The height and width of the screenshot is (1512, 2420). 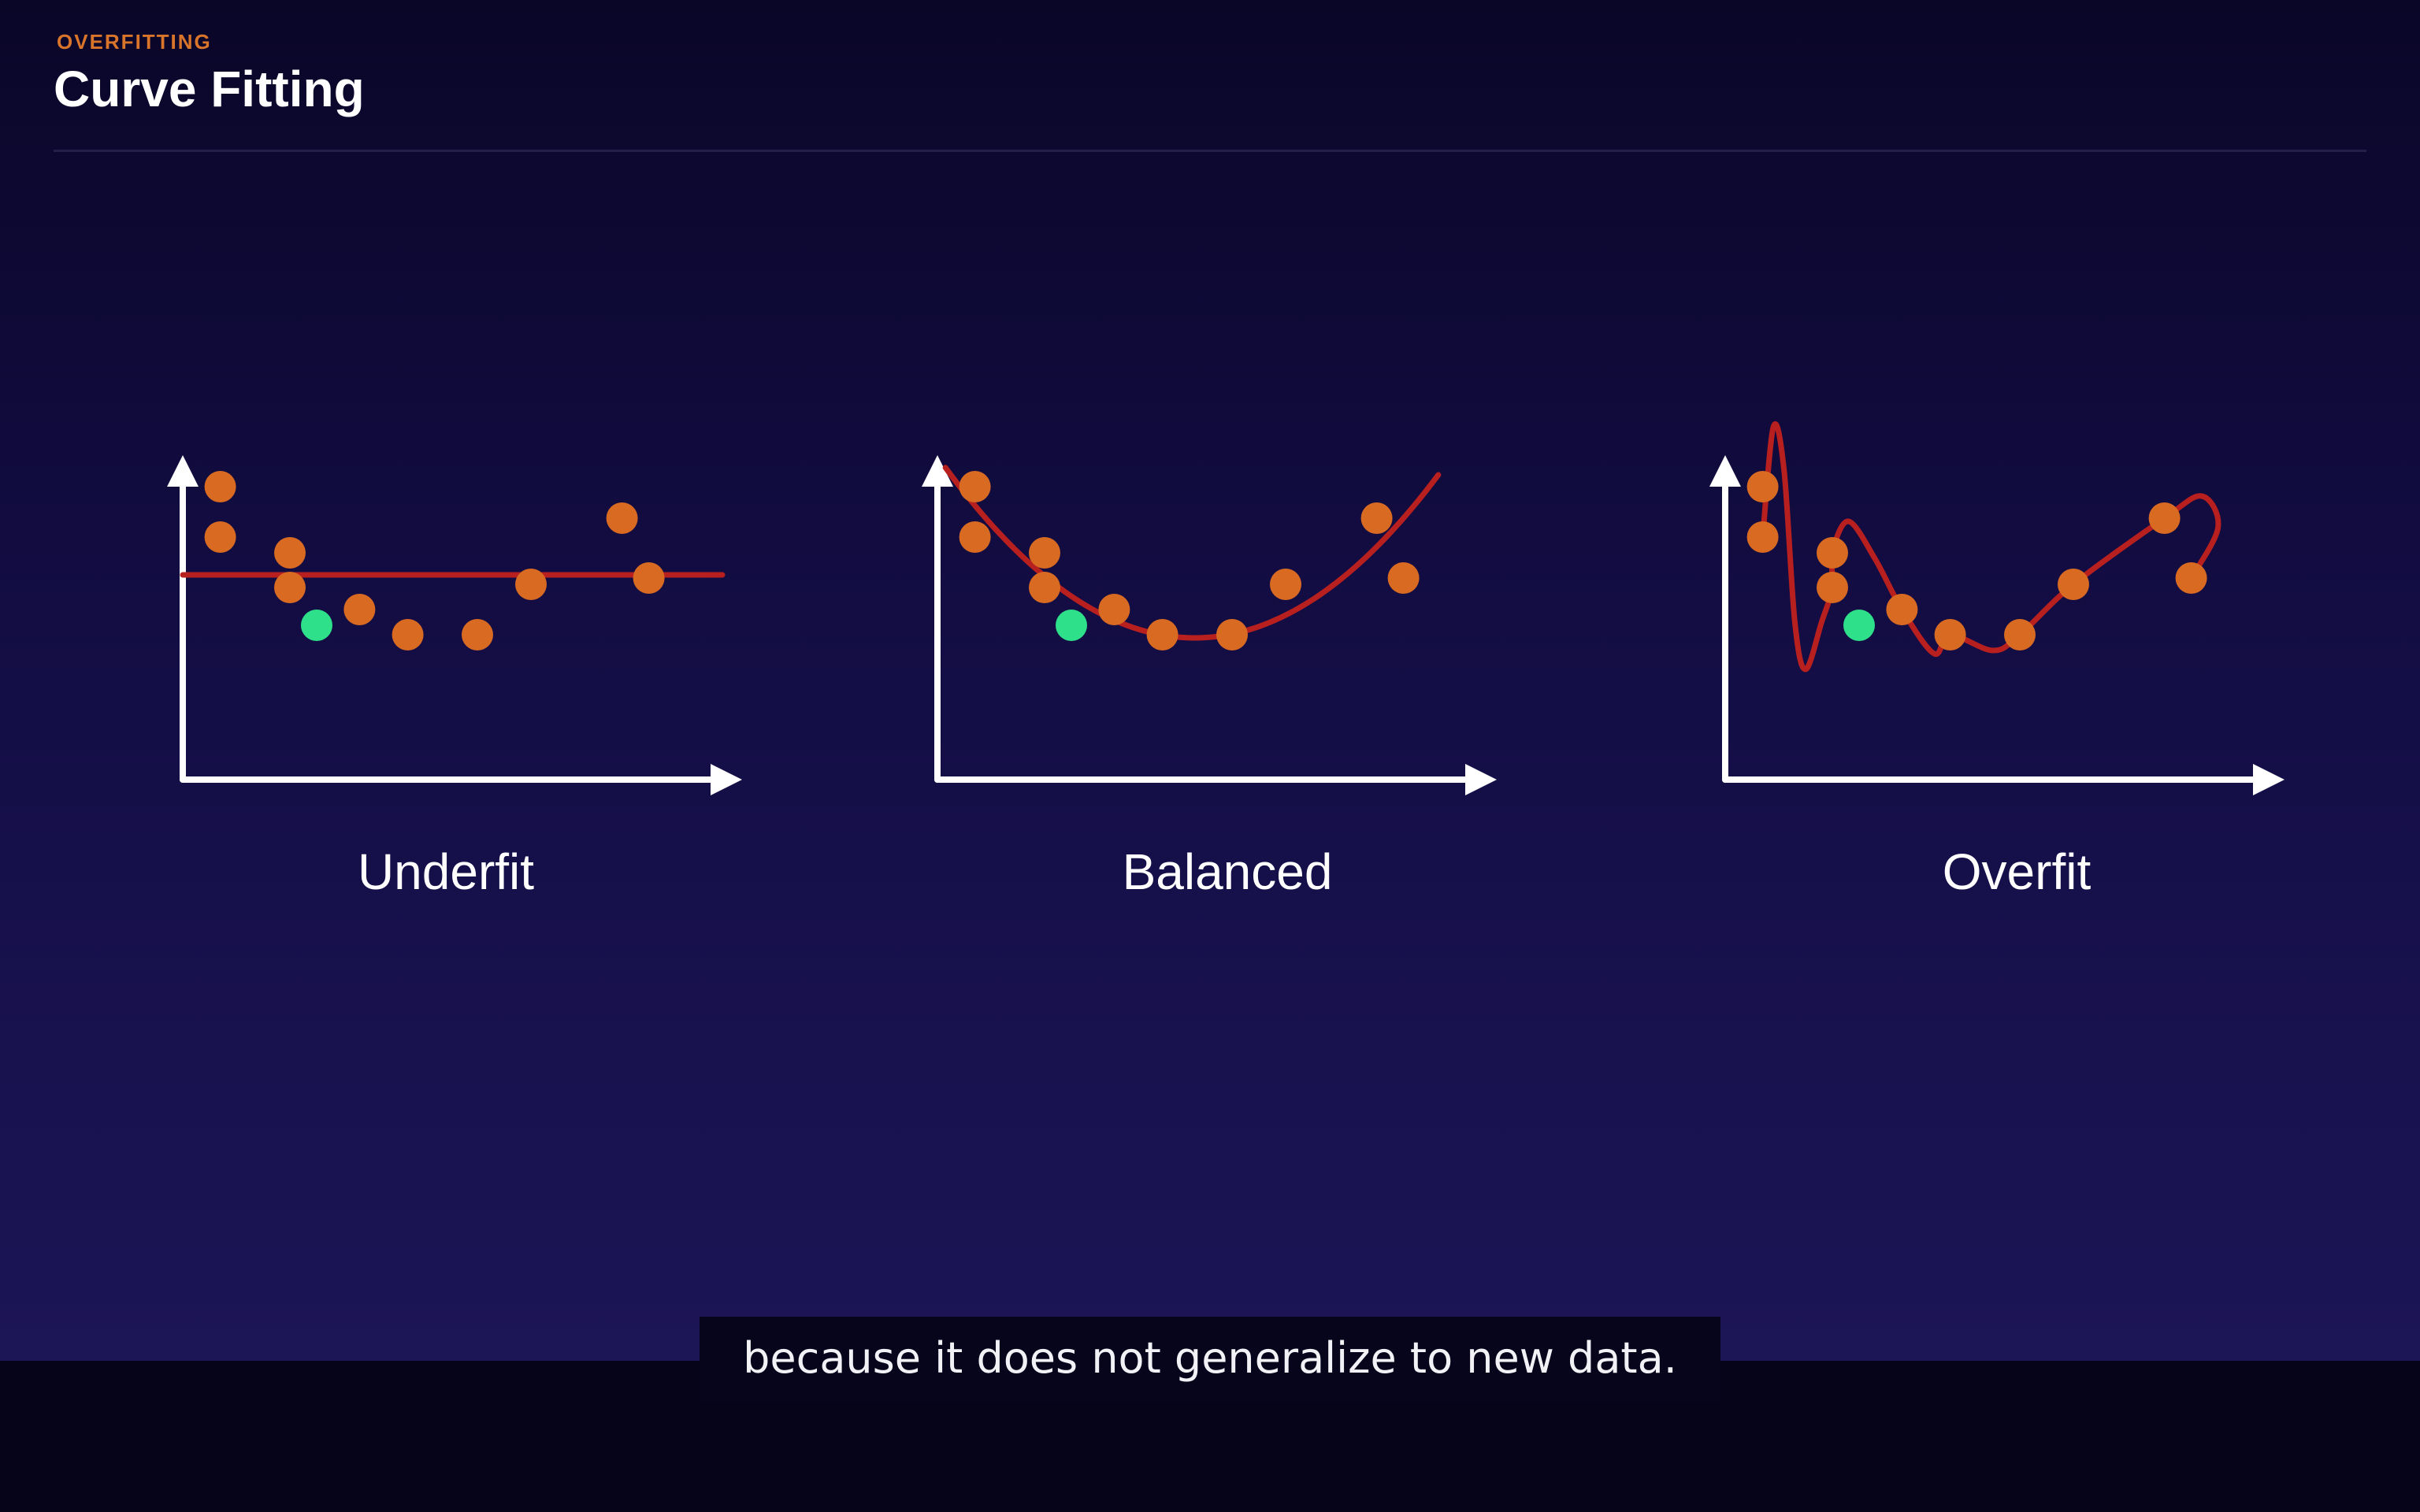 What do you see at coordinates (2017, 871) in the screenshot?
I see `overfit-label: Overfit` at bounding box center [2017, 871].